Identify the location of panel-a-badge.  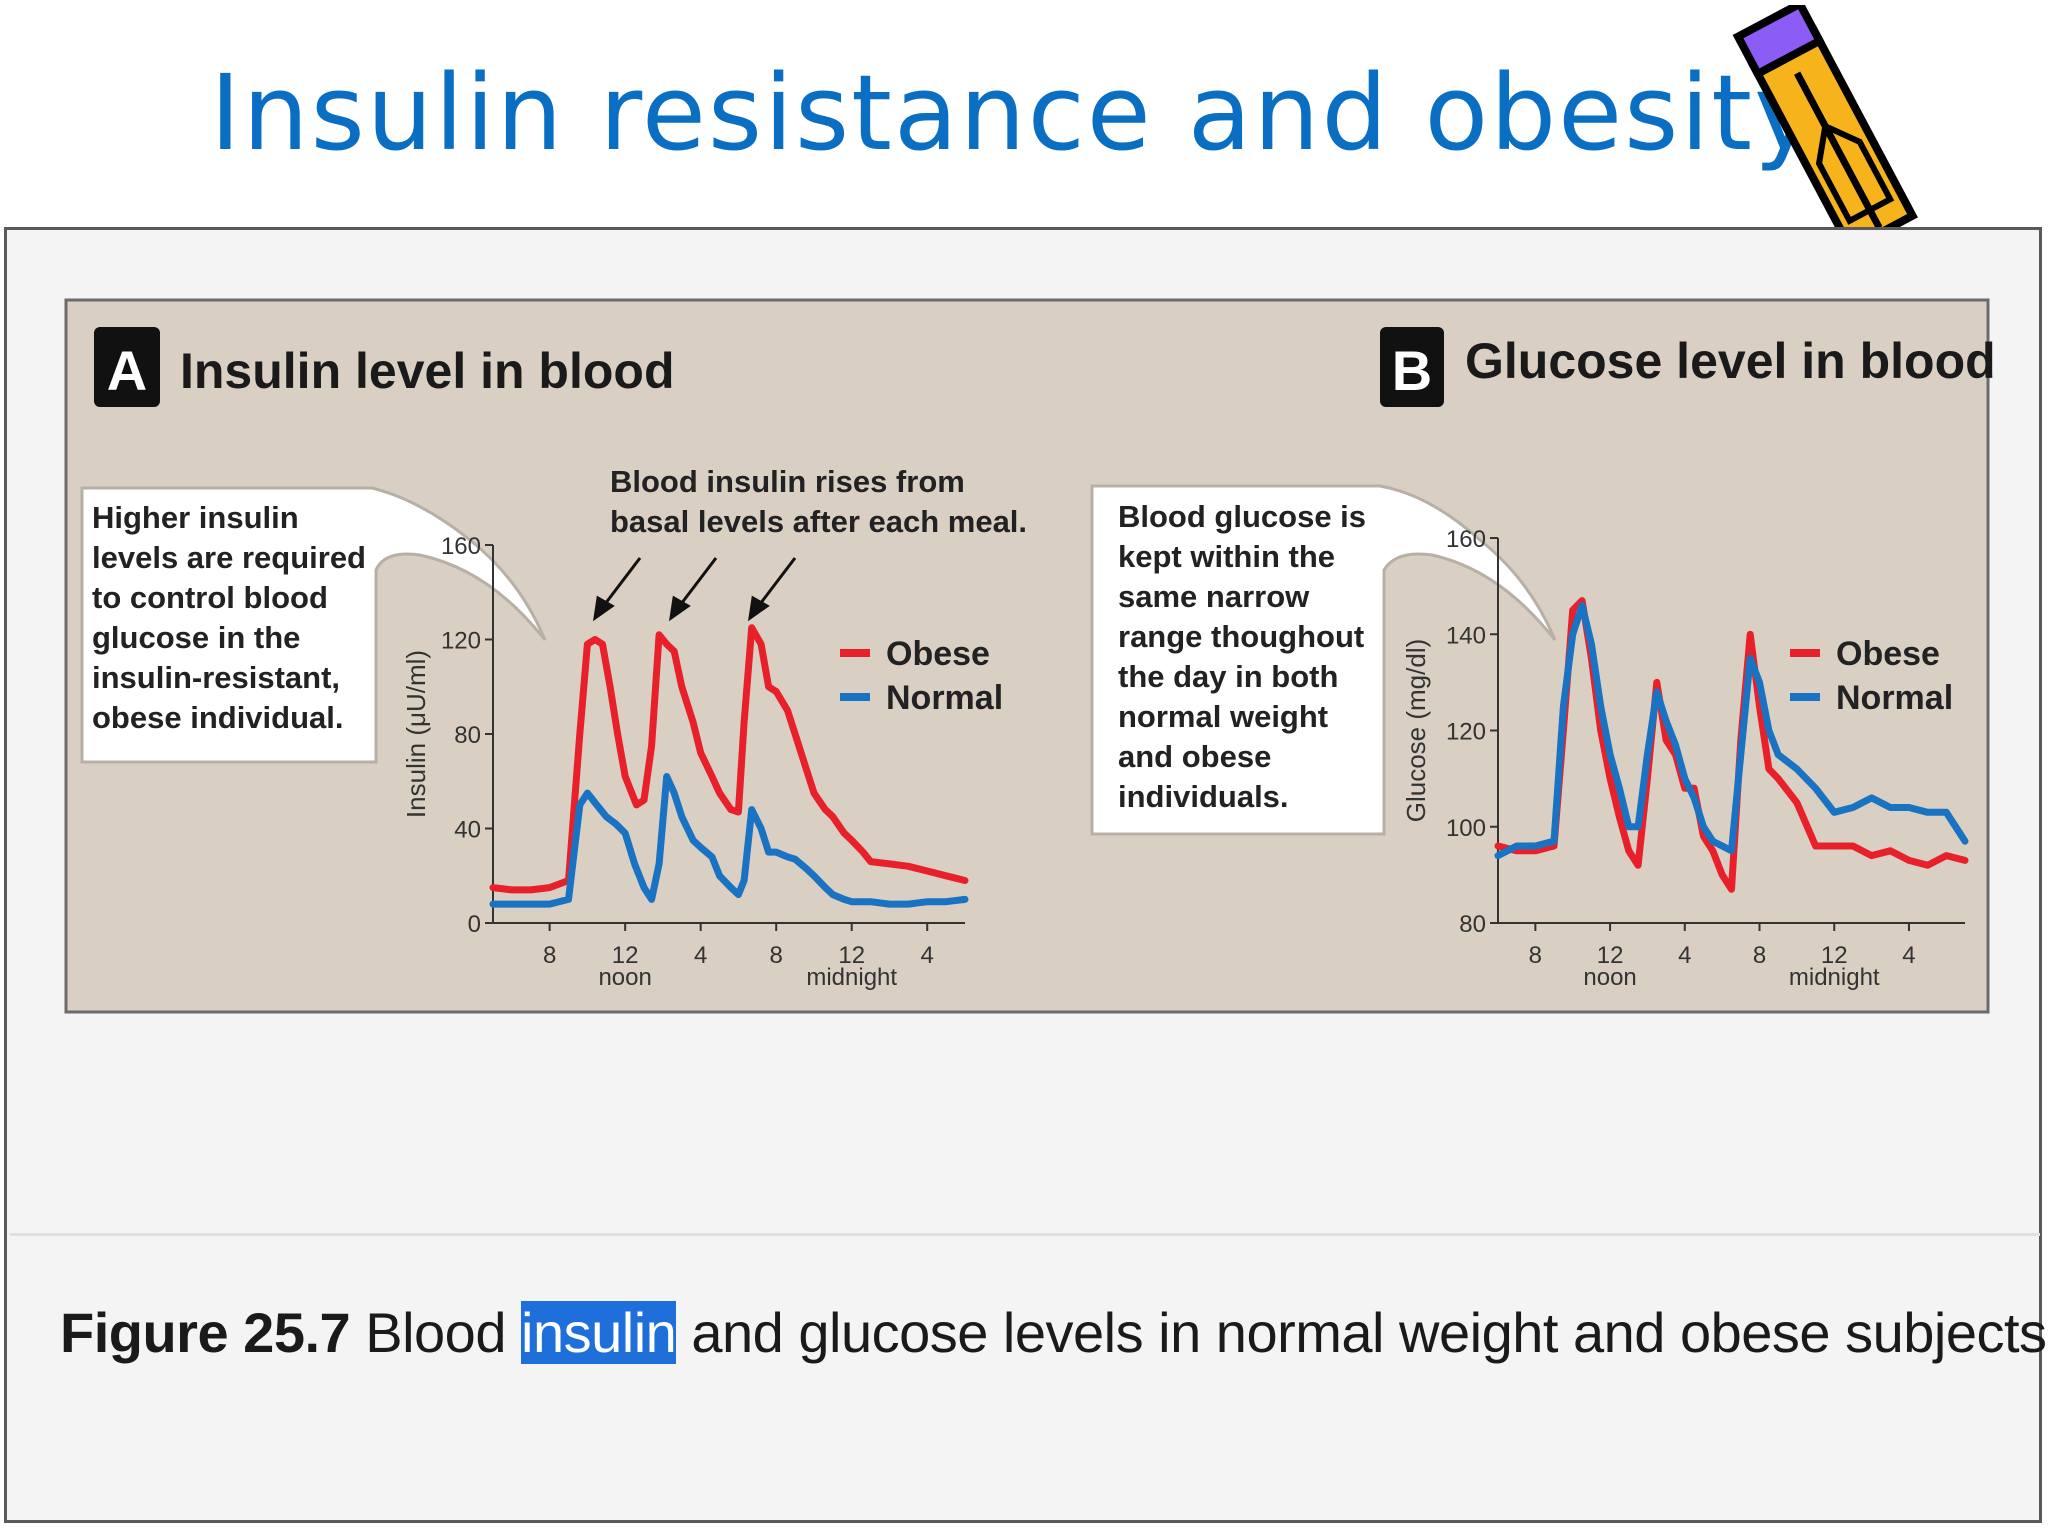
(127, 367).